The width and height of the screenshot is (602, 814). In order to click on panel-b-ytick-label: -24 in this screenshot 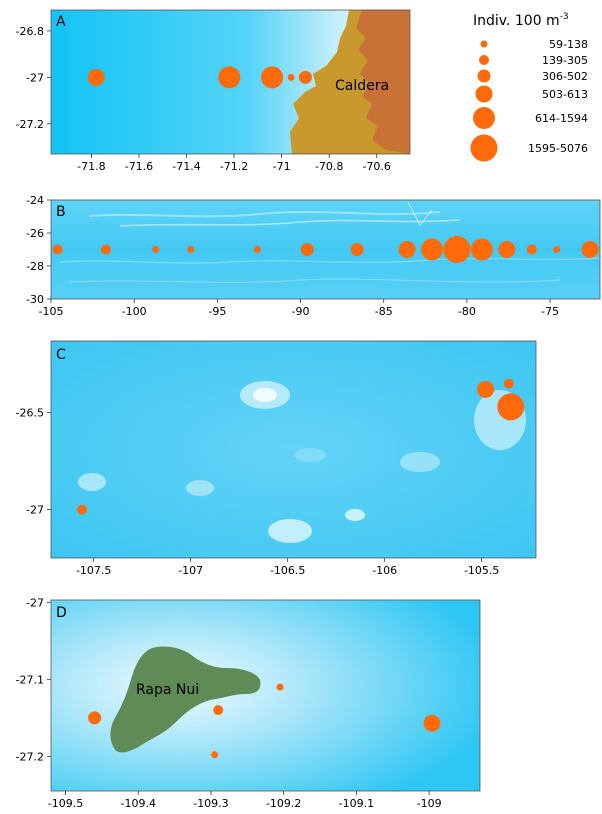, I will do `click(35, 200)`.